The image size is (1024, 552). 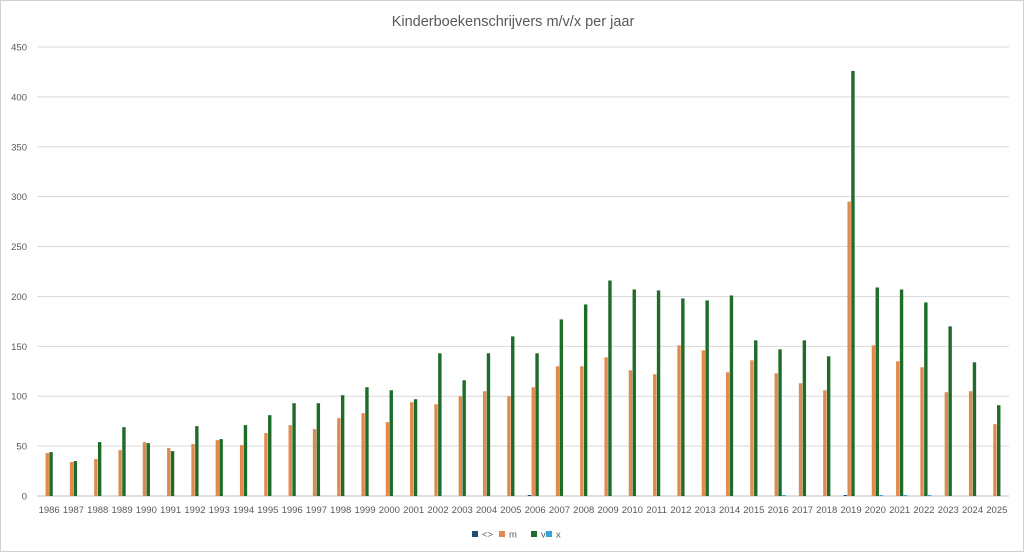 What do you see at coordinates (437, 510) in the screenshot?
I see `x-tick-label: 2002` at bounding box center [437, 510].